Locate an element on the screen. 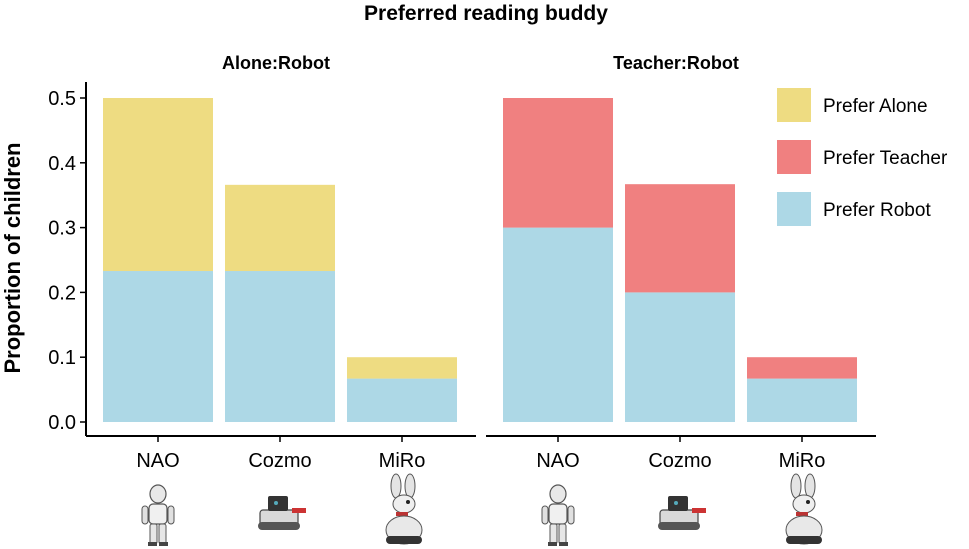 The image size is (969, 549). bar-miro-prefer-teacher is located at coordinates (802, 368).